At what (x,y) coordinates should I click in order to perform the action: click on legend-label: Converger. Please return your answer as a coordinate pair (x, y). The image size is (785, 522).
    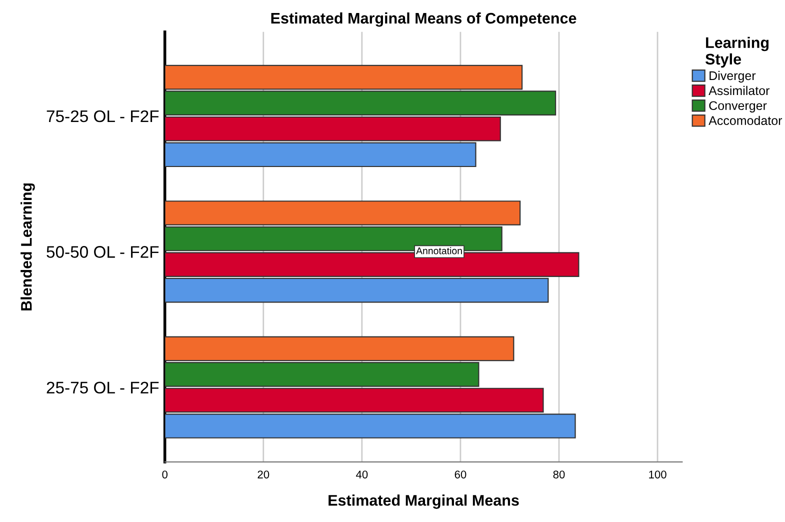
    Looking at the image, I should click on (738, 107).